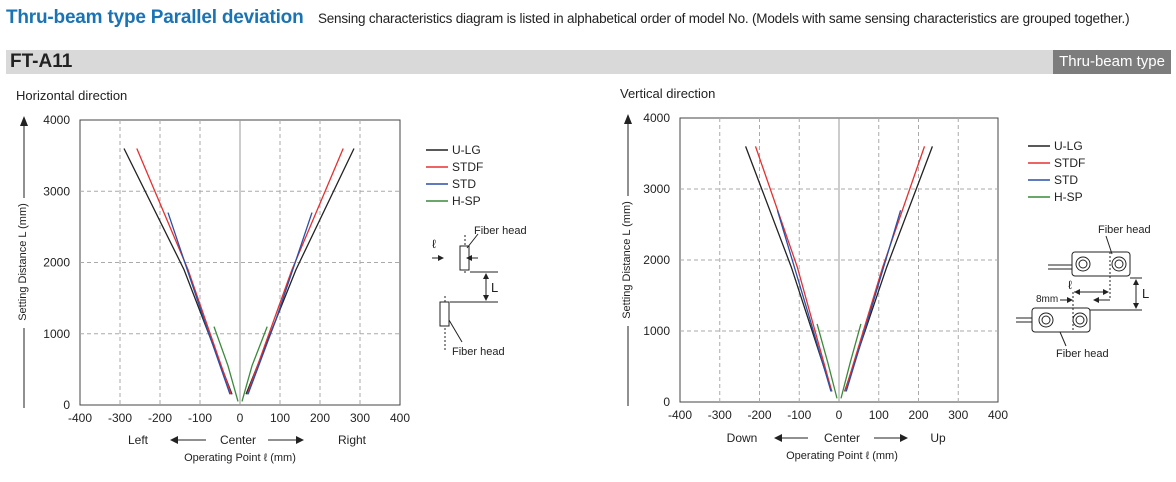 The height and width of the screenshot is (482, 1176). I want to click on diagram-fiber-top-lens-1-inner, so click(1083, 264).